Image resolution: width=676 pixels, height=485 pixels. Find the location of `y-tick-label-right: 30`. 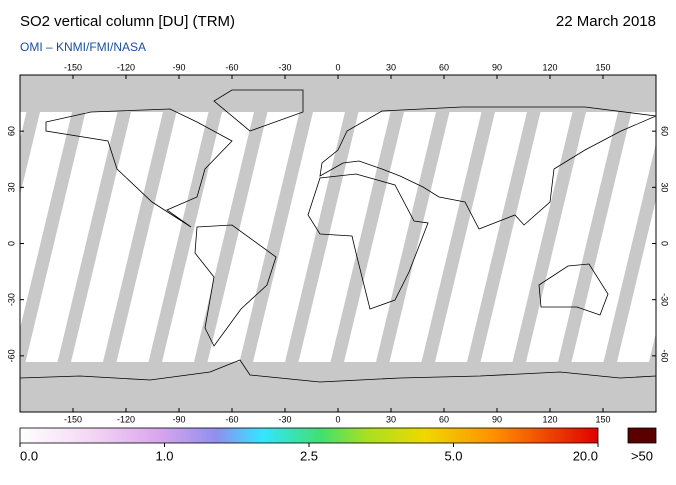

y-tick-label-right: 30 is located at coordinates (665, 187).